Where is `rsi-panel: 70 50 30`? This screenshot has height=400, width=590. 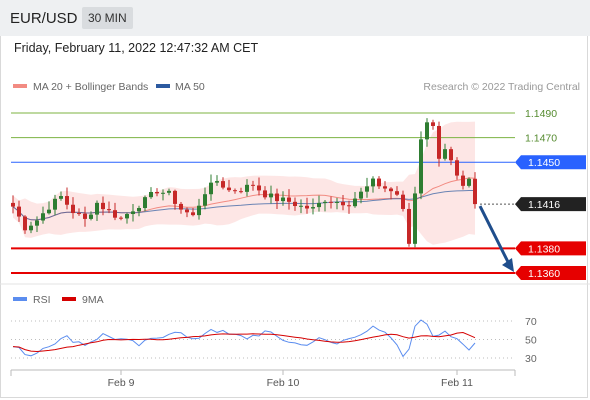 rsi-panel: 70 50 30 is located at coordinates (274, 340).